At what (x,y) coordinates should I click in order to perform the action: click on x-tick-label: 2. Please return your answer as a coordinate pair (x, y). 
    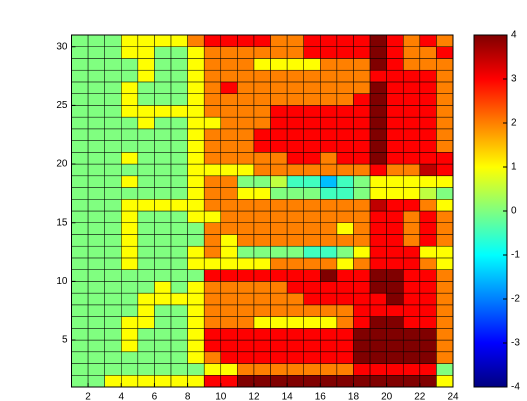
    Looking at the image, I should click on (88, 396).